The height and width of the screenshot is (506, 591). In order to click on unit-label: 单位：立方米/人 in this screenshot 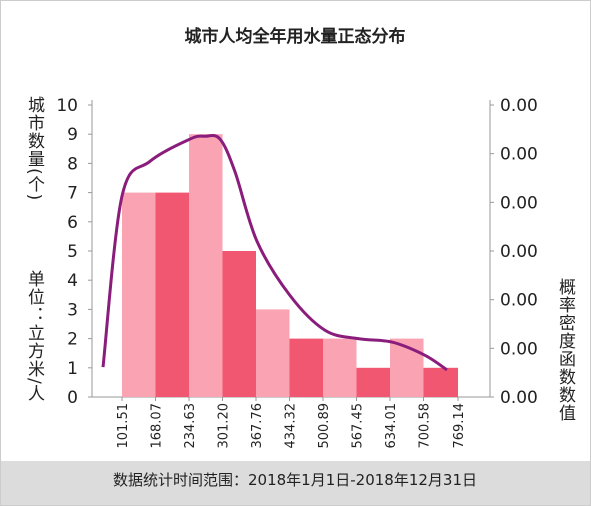, I will do `click(34, 336)`.